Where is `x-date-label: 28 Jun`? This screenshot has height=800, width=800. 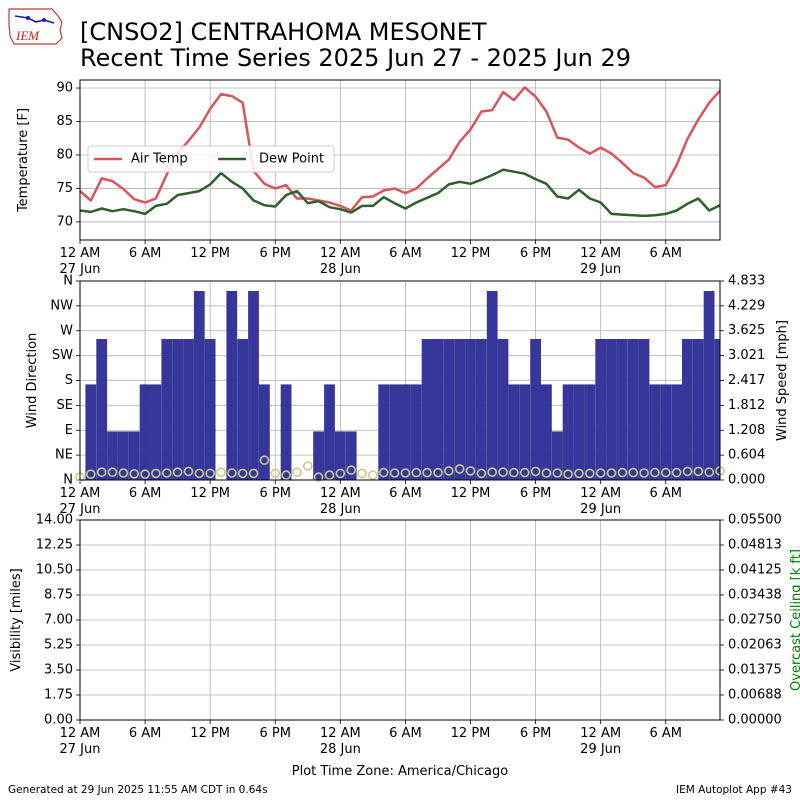
x-date-label: 28 Jun is located at coordinates (340, 749).